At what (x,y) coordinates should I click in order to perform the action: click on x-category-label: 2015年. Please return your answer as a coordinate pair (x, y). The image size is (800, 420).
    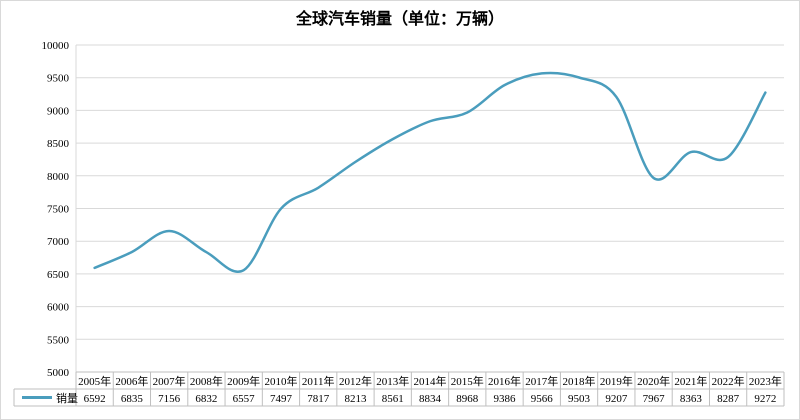
    Looking at the image, I should click on (467, 381).